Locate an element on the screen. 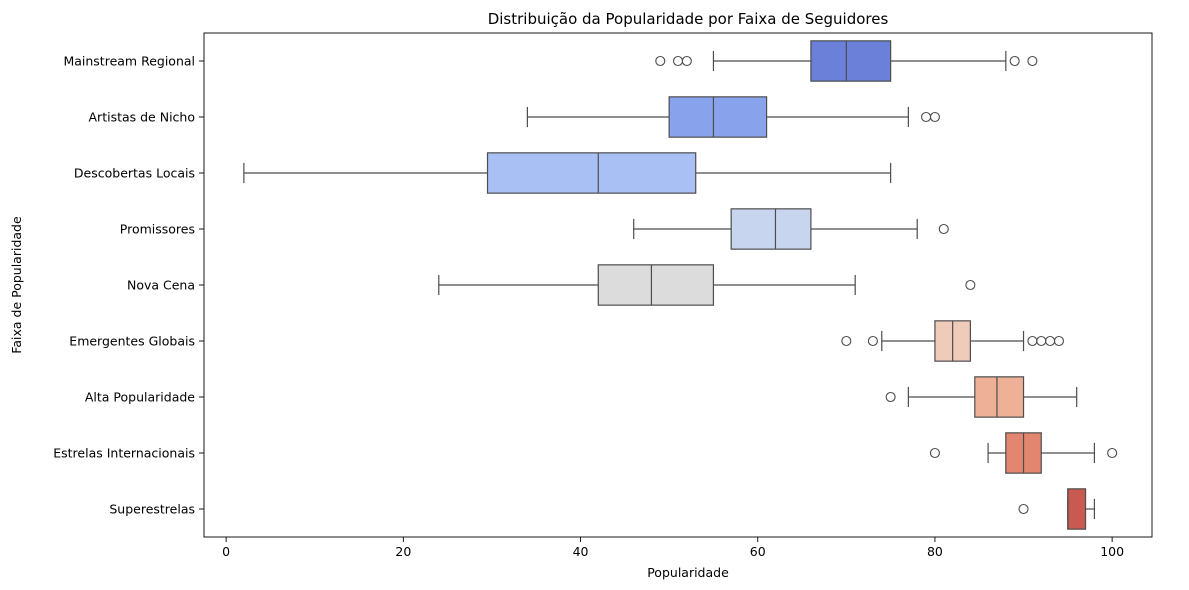  x-tick-label: 80 is located at coordinates (935, 551).